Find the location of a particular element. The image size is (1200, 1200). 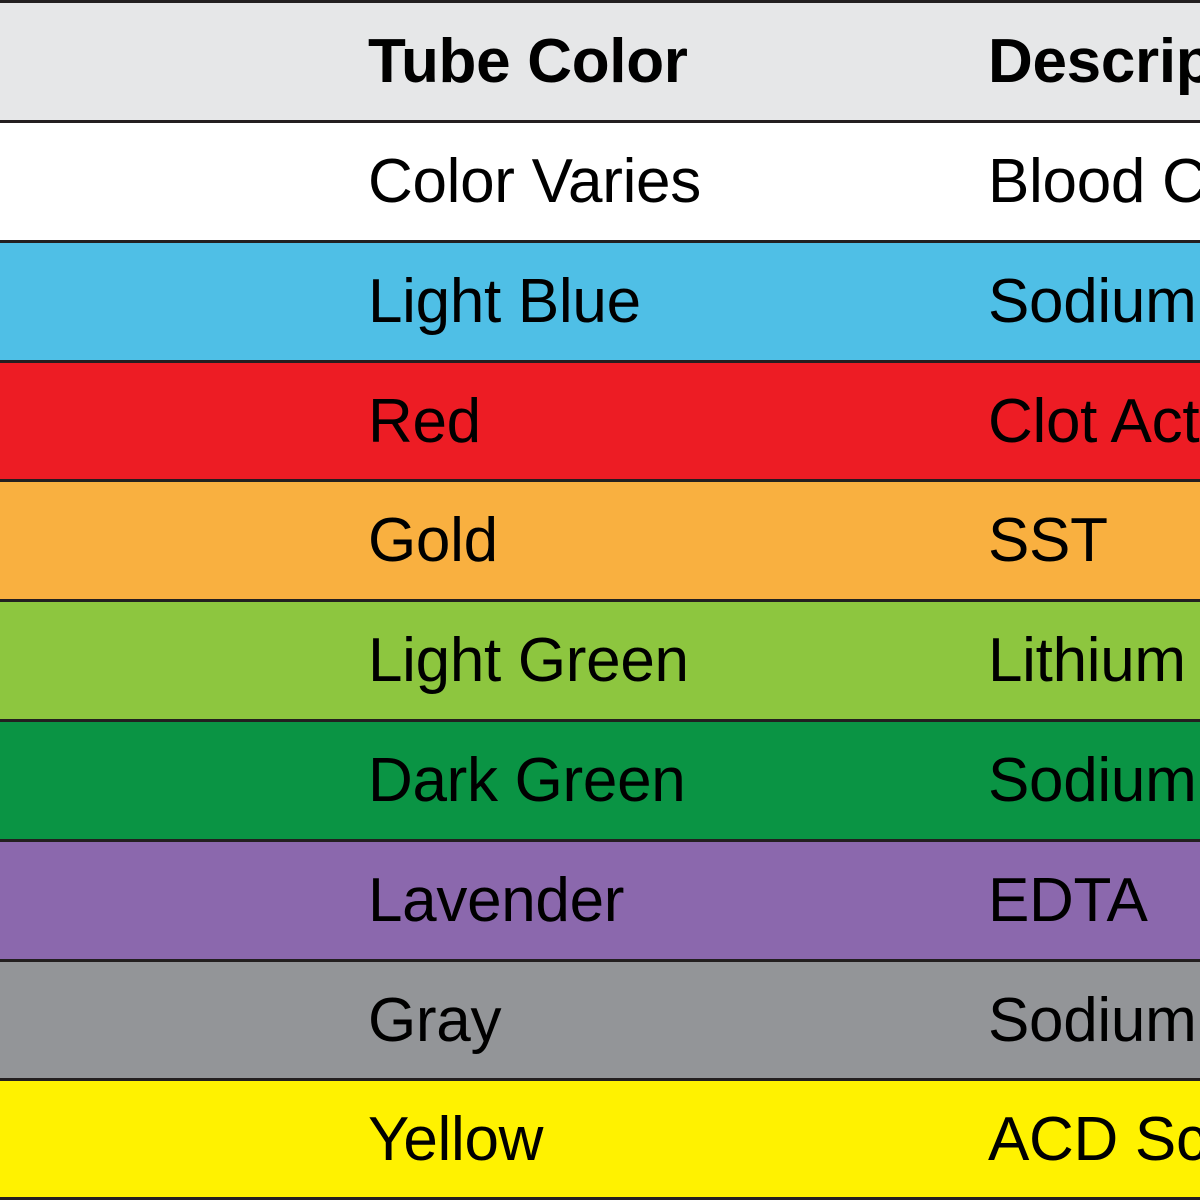

header-cell: Tube Color is located at coordinates (528, 61).